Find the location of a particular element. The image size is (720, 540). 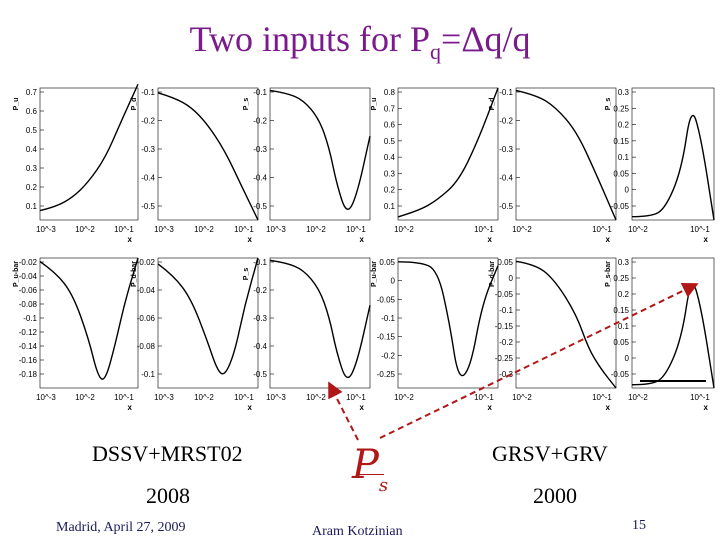

chart-panel: -0.1-0.2-0.3-0.4-0.510^-2 10^-1xP_d is located at coordinates (553, 165).